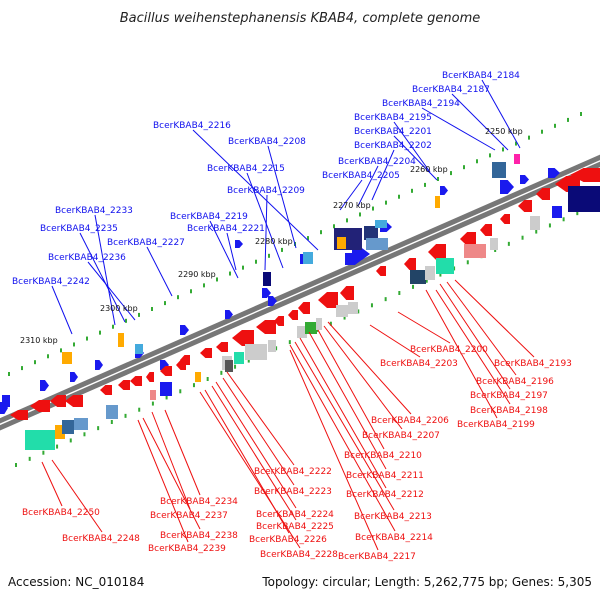 The width and height of the screenshot is (600, 600). I want to click on gene-label-reverse: BcerKBAB4_2248, so click(101, 539).